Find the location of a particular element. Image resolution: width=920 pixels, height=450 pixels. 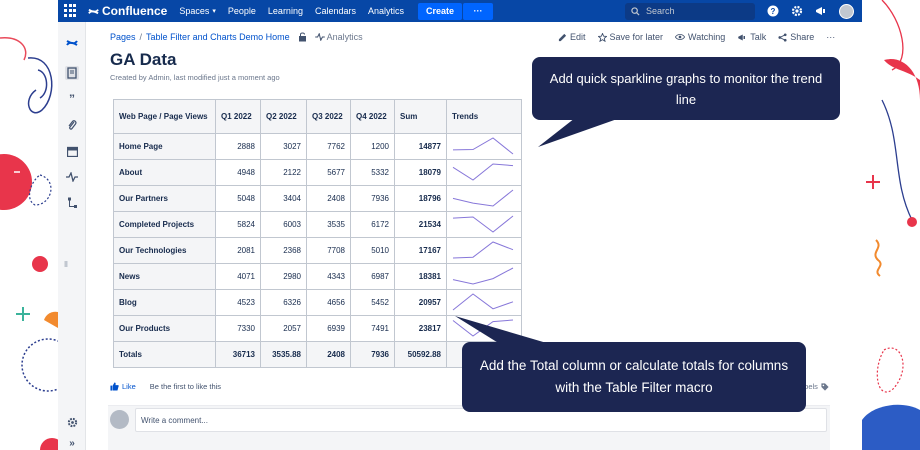

cell-q4: 7936 is located at coordinates (372, 198).